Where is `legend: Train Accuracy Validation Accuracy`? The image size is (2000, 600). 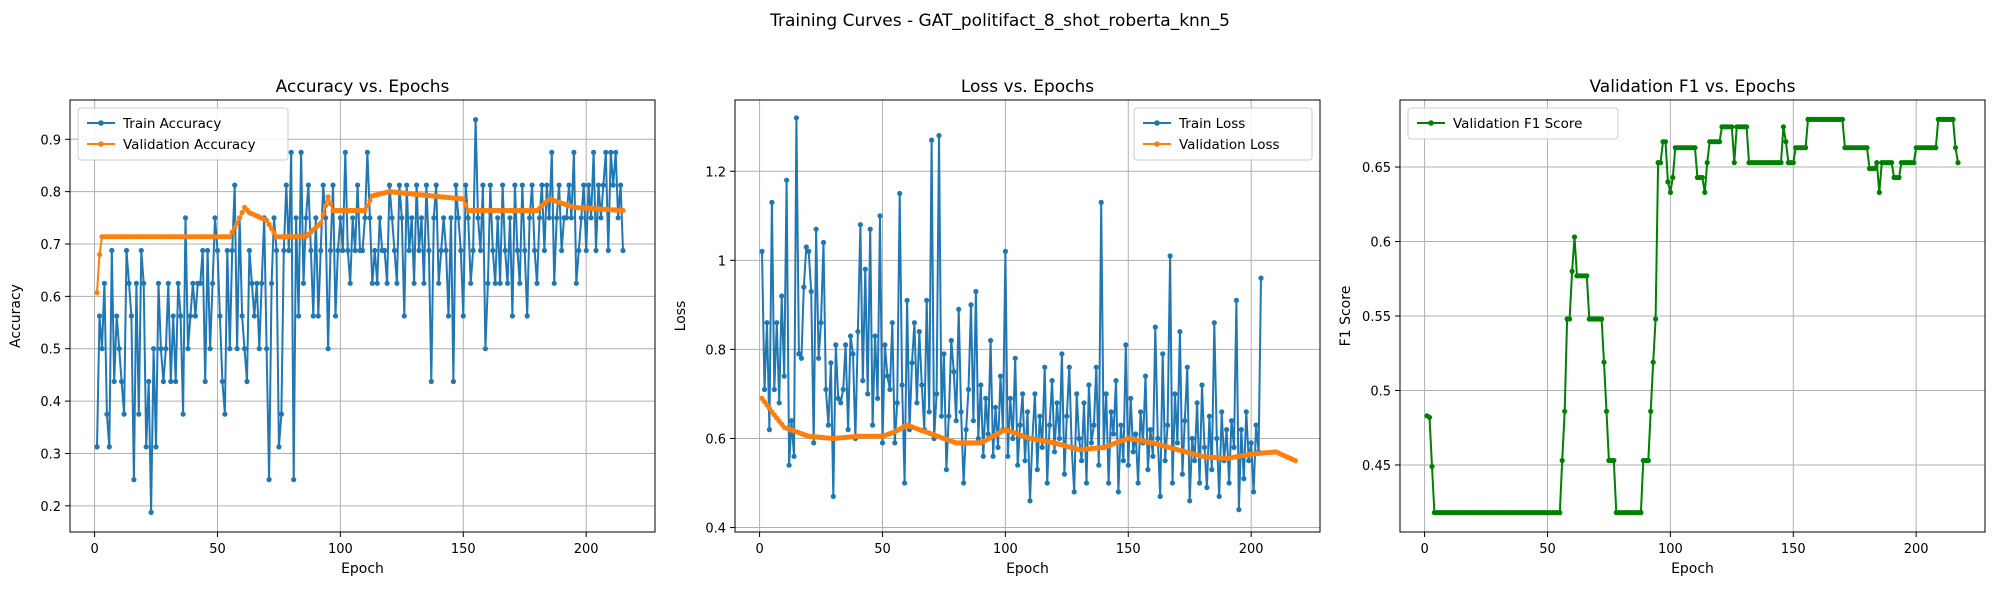 legend: Train Accuracy Validation Accuracy is located at coordinates (183, 134).